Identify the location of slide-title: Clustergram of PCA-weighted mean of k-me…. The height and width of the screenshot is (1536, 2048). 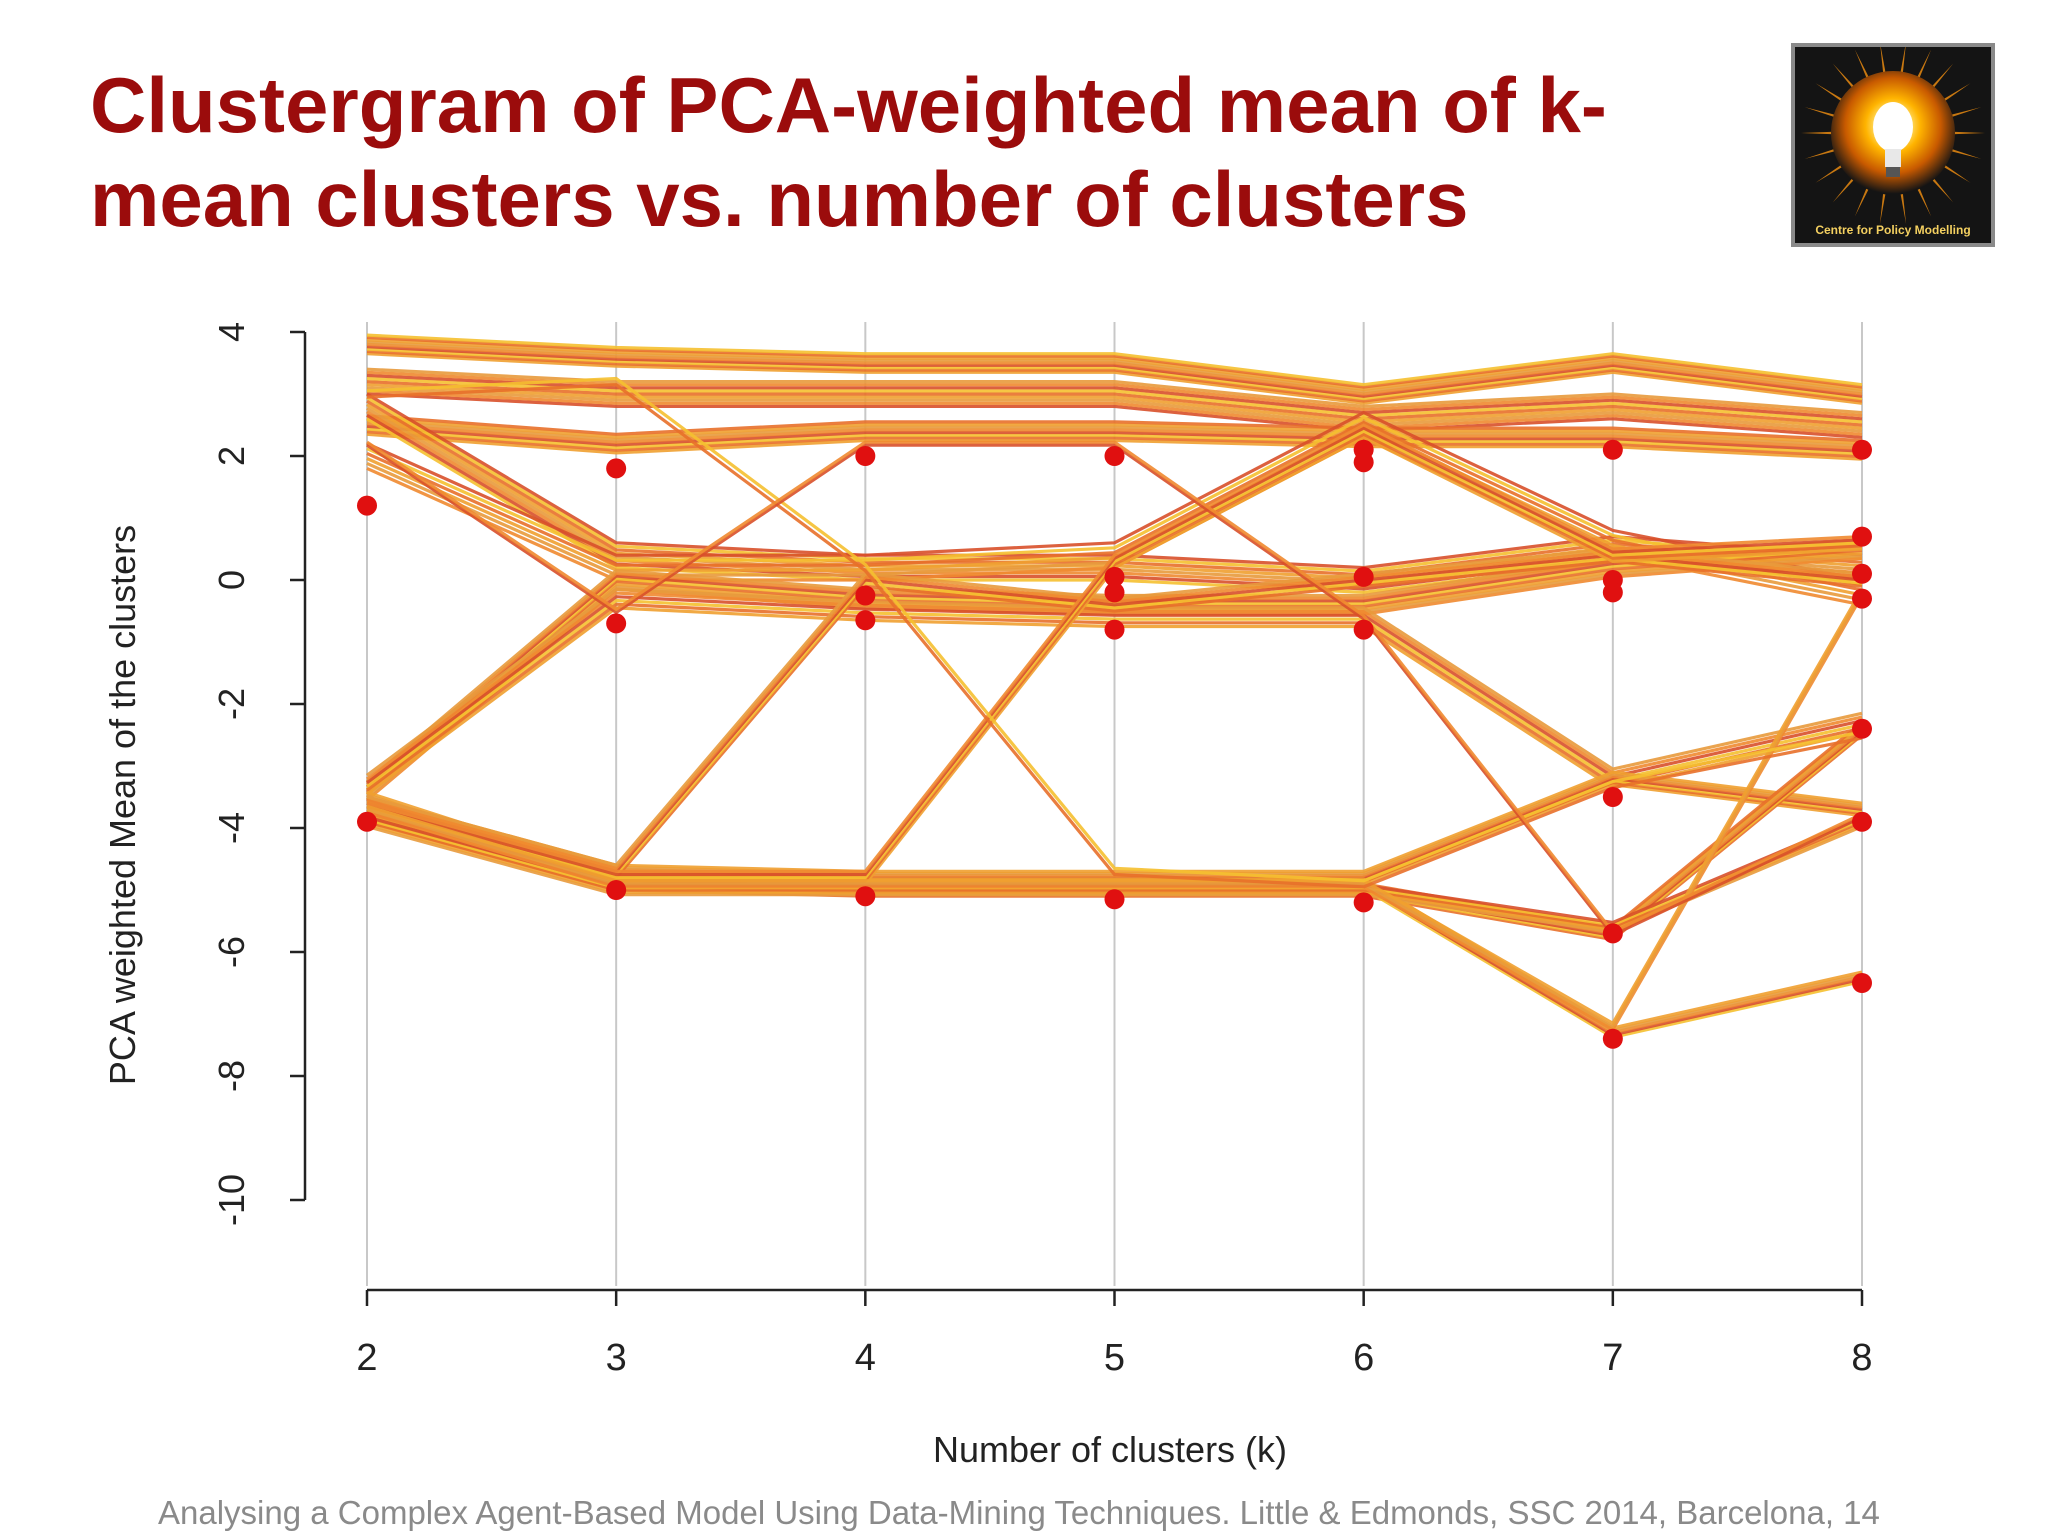
(848, 152).